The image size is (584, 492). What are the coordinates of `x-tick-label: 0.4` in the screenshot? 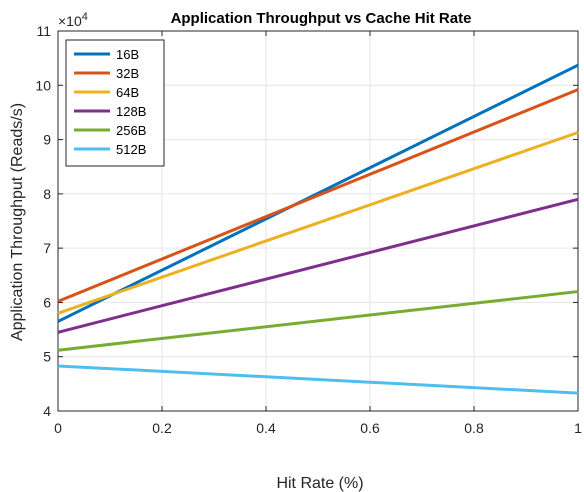 It's located at (266, 428).